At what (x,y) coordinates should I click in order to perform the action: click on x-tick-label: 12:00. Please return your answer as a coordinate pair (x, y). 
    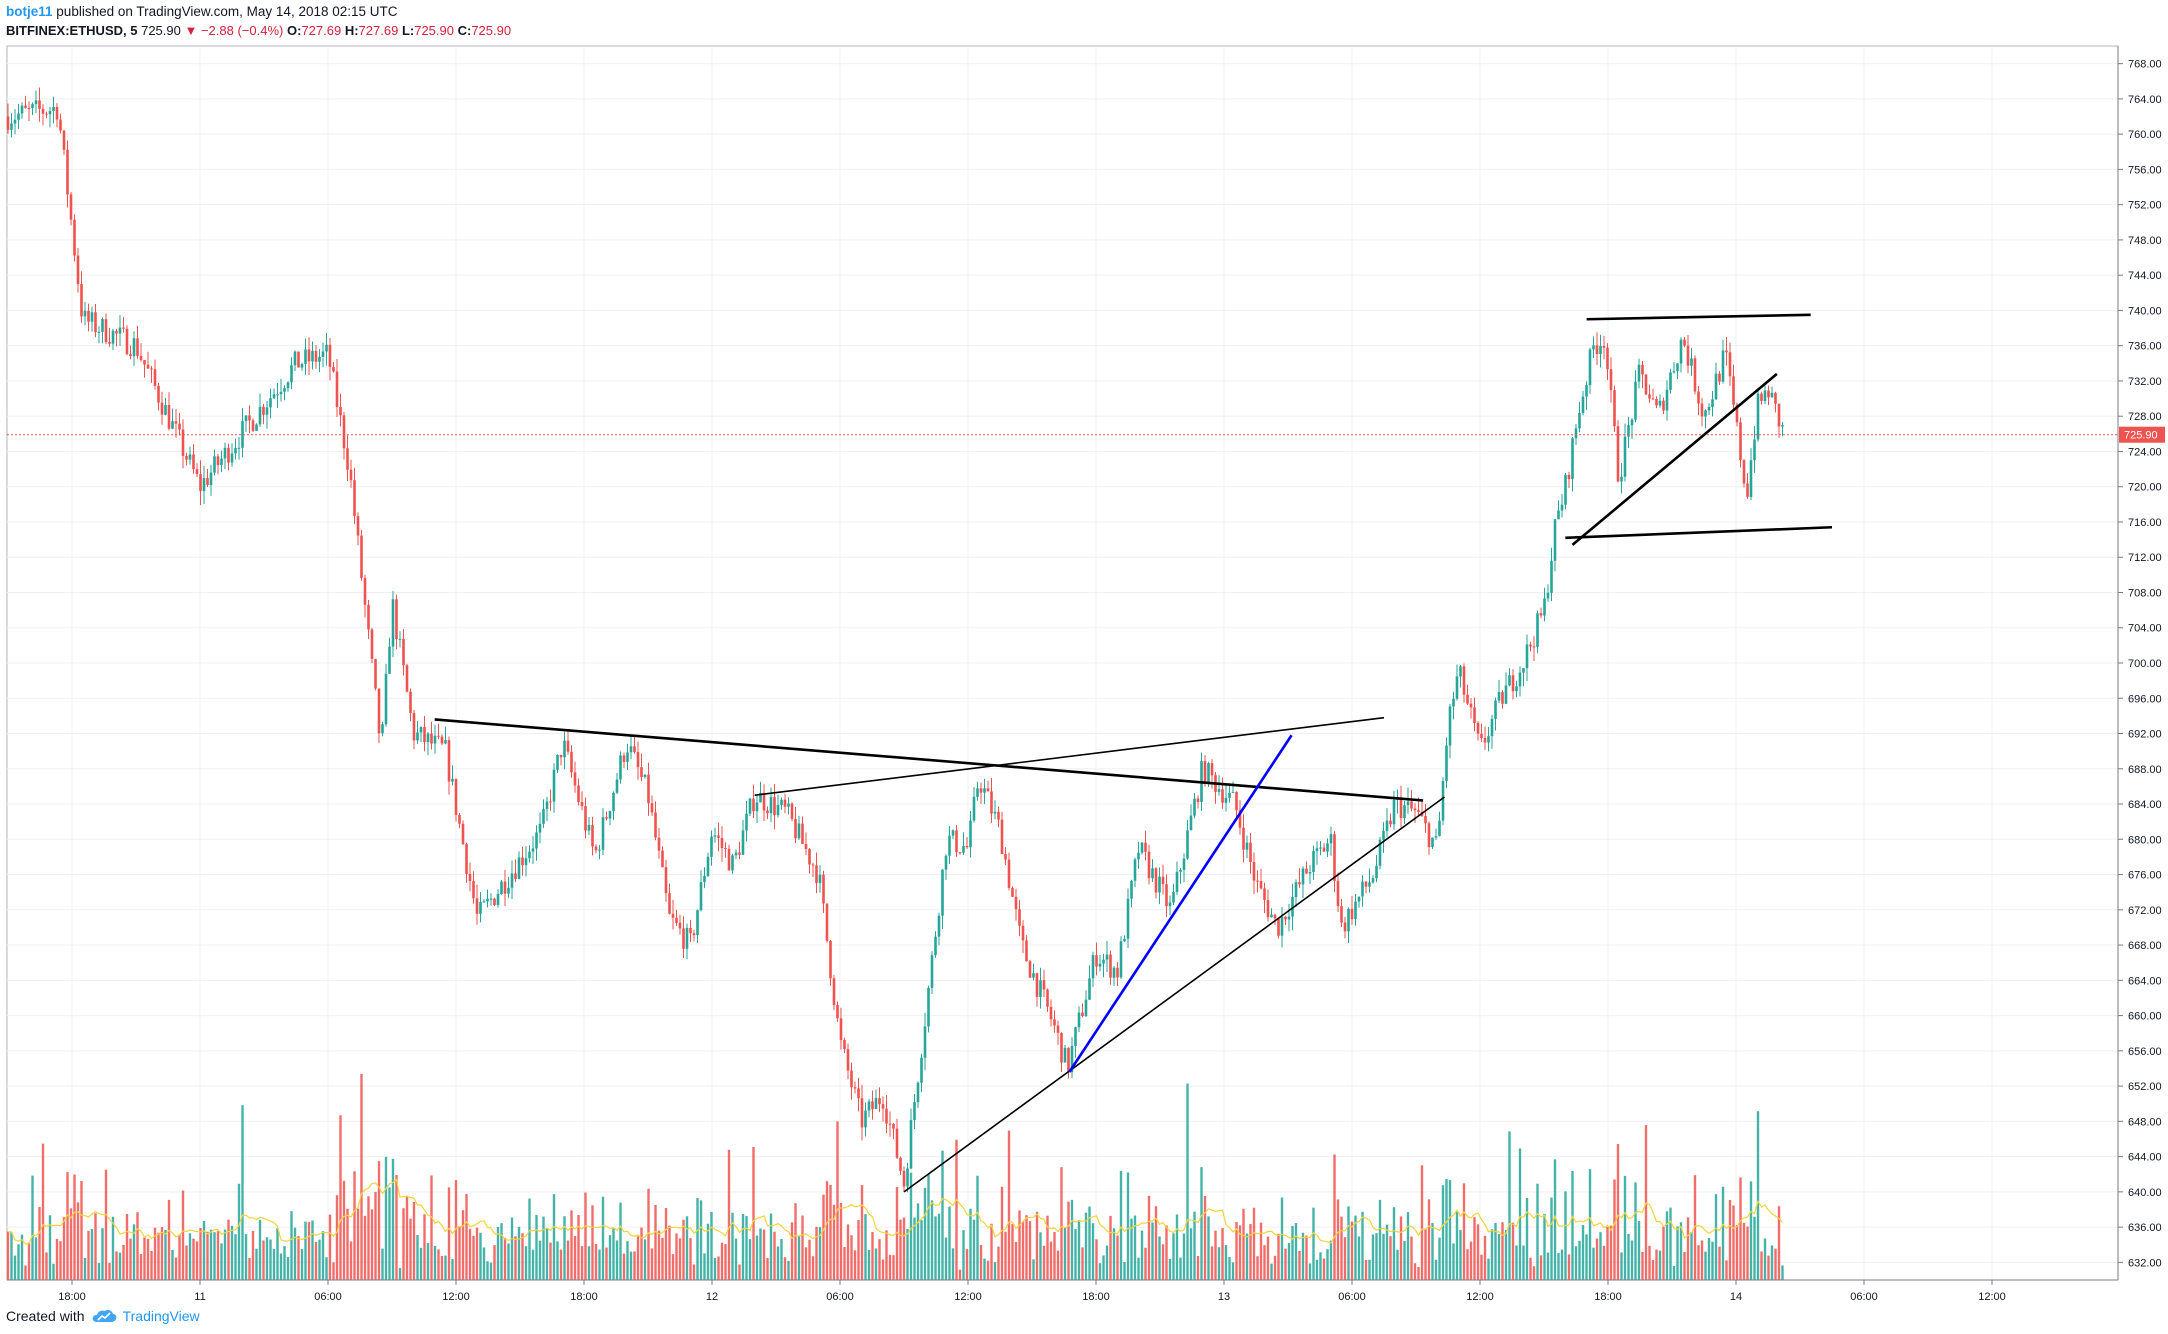
    Looking at the image, I should click on (1480, 1297).